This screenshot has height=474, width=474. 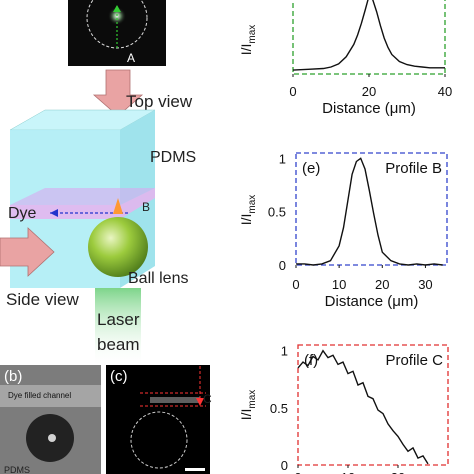 I want to click on panel-c-arrowhead, so click(x=200, y=402).